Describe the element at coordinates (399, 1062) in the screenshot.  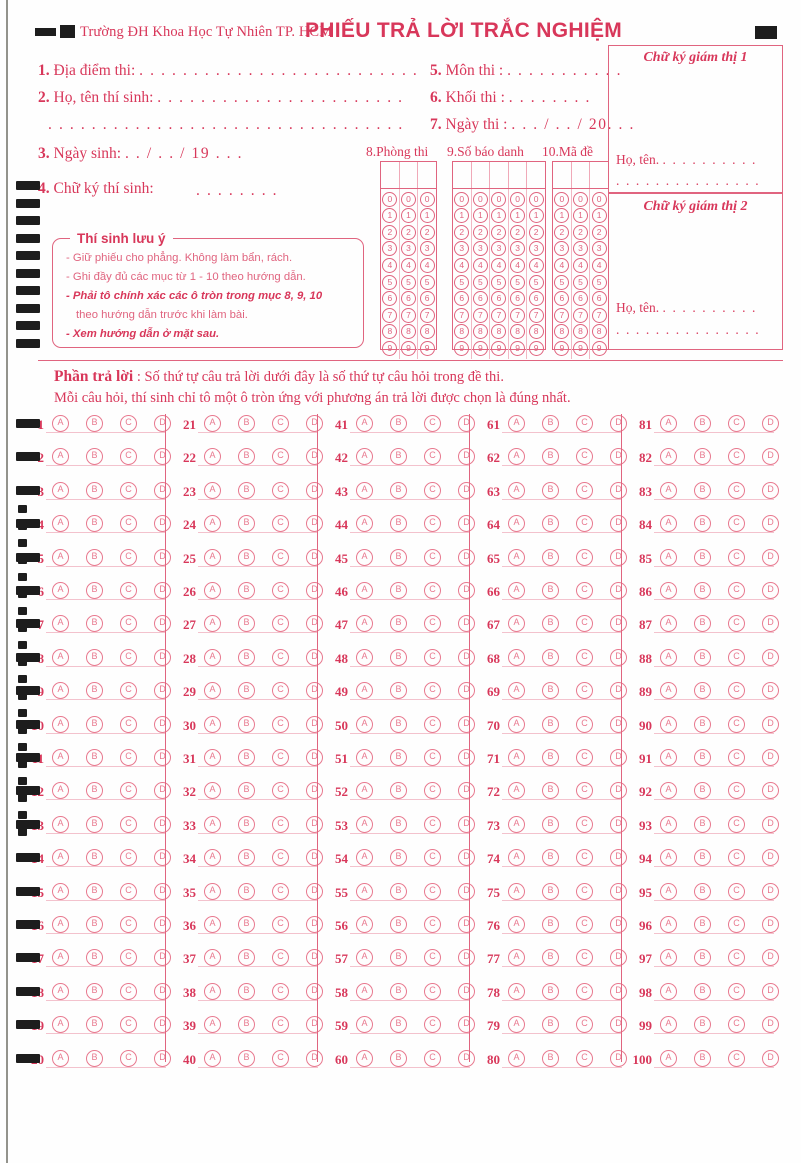
I see `answer-row: 60 A B C D` at that location.